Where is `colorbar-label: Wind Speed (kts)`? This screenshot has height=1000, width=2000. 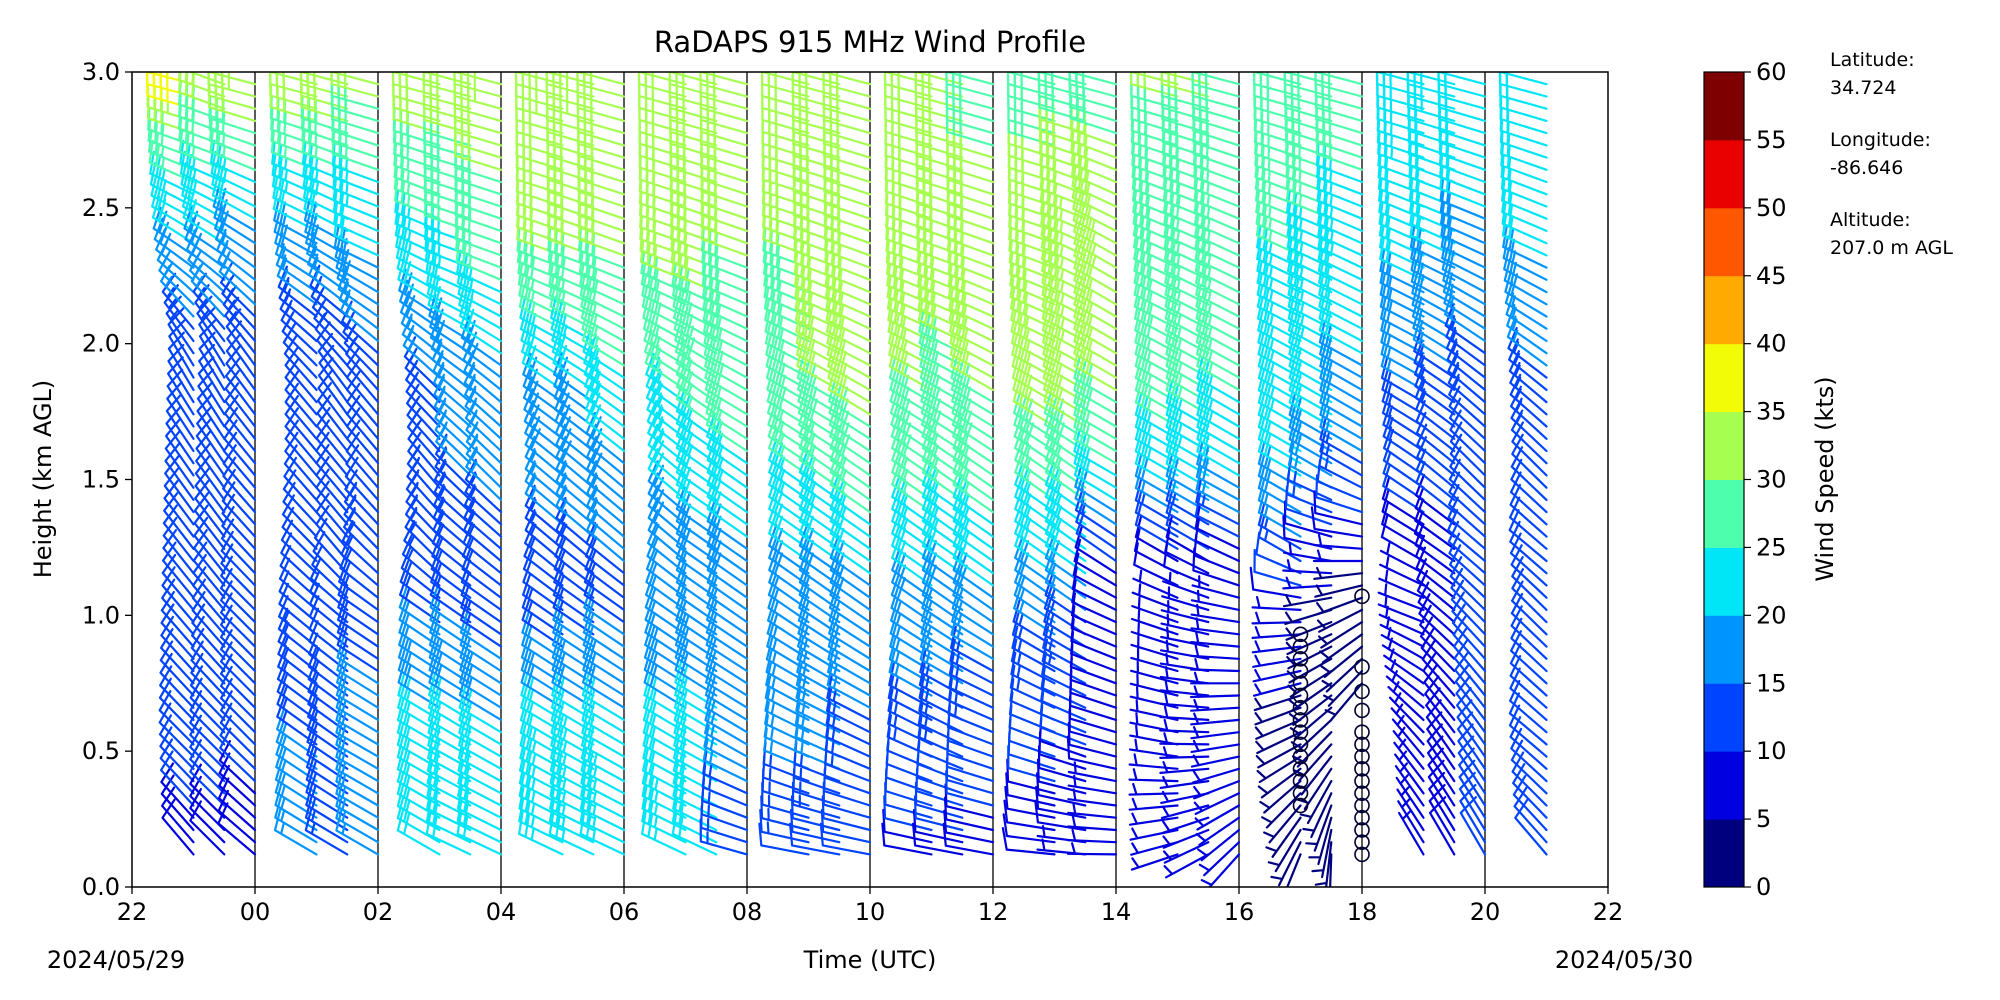
colorbar-label: Wind Speed (kts) is located at coordinates (1825, 478).